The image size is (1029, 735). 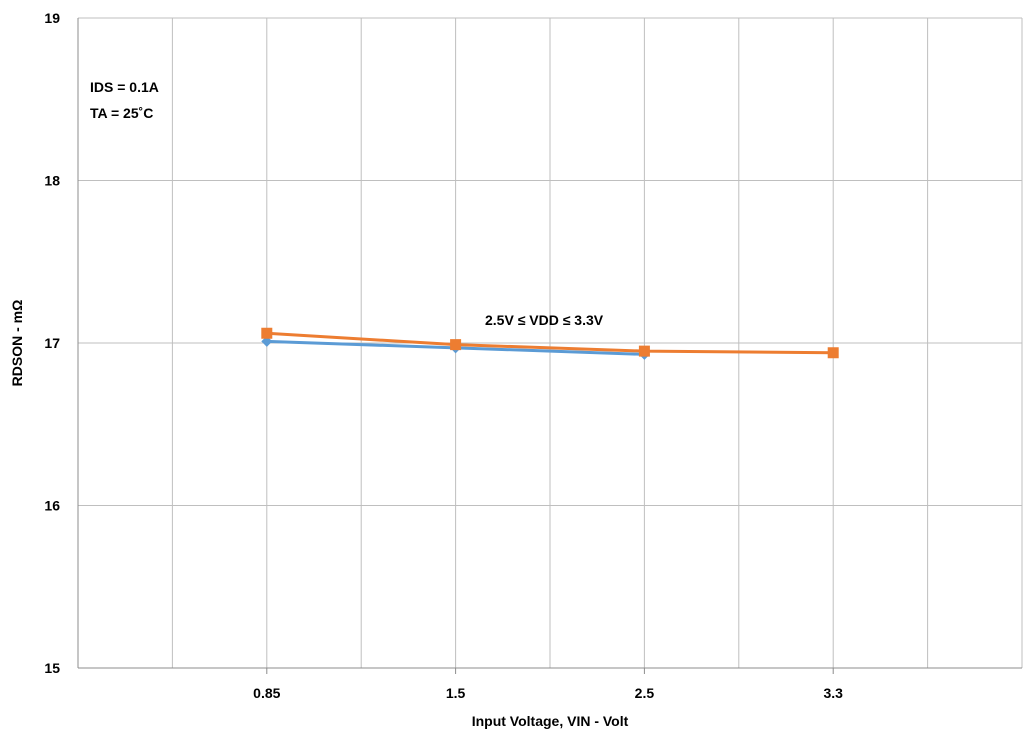 I want to click on annotation-ids: IDS = 0.1A, so click(x=124, y=87).